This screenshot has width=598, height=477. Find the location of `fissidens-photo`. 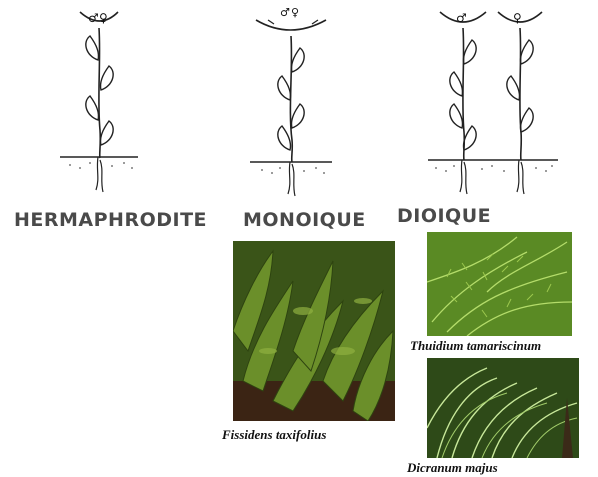

fissidens-photo is located at coordinates (314, 331).